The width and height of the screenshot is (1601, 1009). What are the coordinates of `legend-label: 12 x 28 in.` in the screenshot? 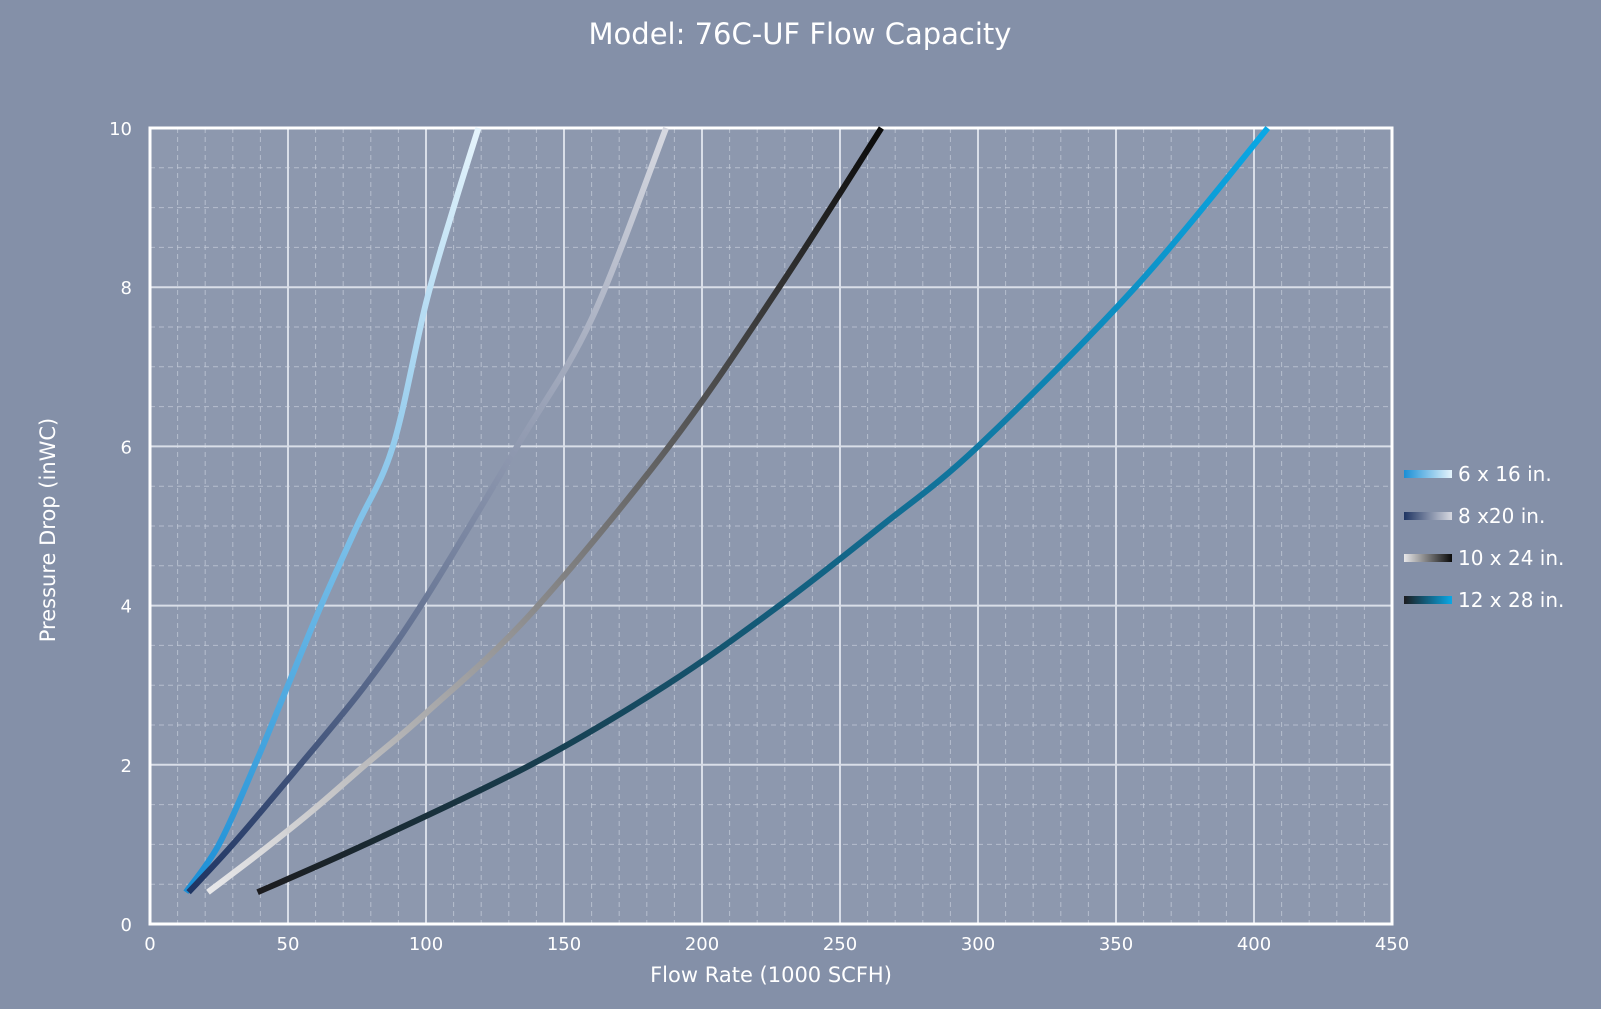 It's located at (1511, 600).